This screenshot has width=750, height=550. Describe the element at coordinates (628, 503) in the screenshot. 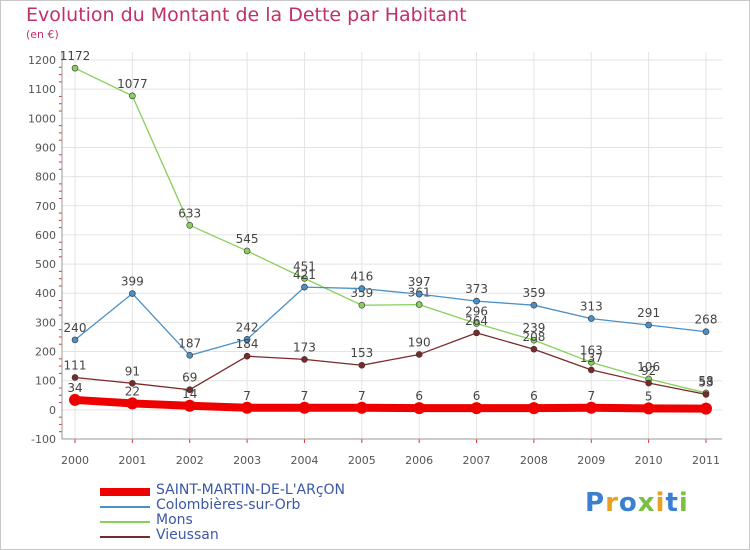

I see `logo-letter: o` at that location.